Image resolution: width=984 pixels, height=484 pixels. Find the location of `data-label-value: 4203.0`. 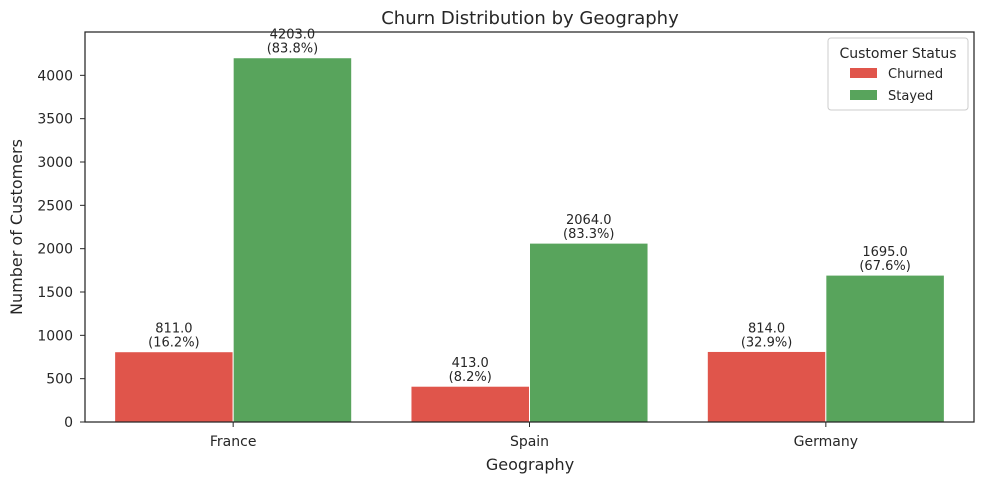

data-label-value: 4203.0 is located at coordinates (293, 35).